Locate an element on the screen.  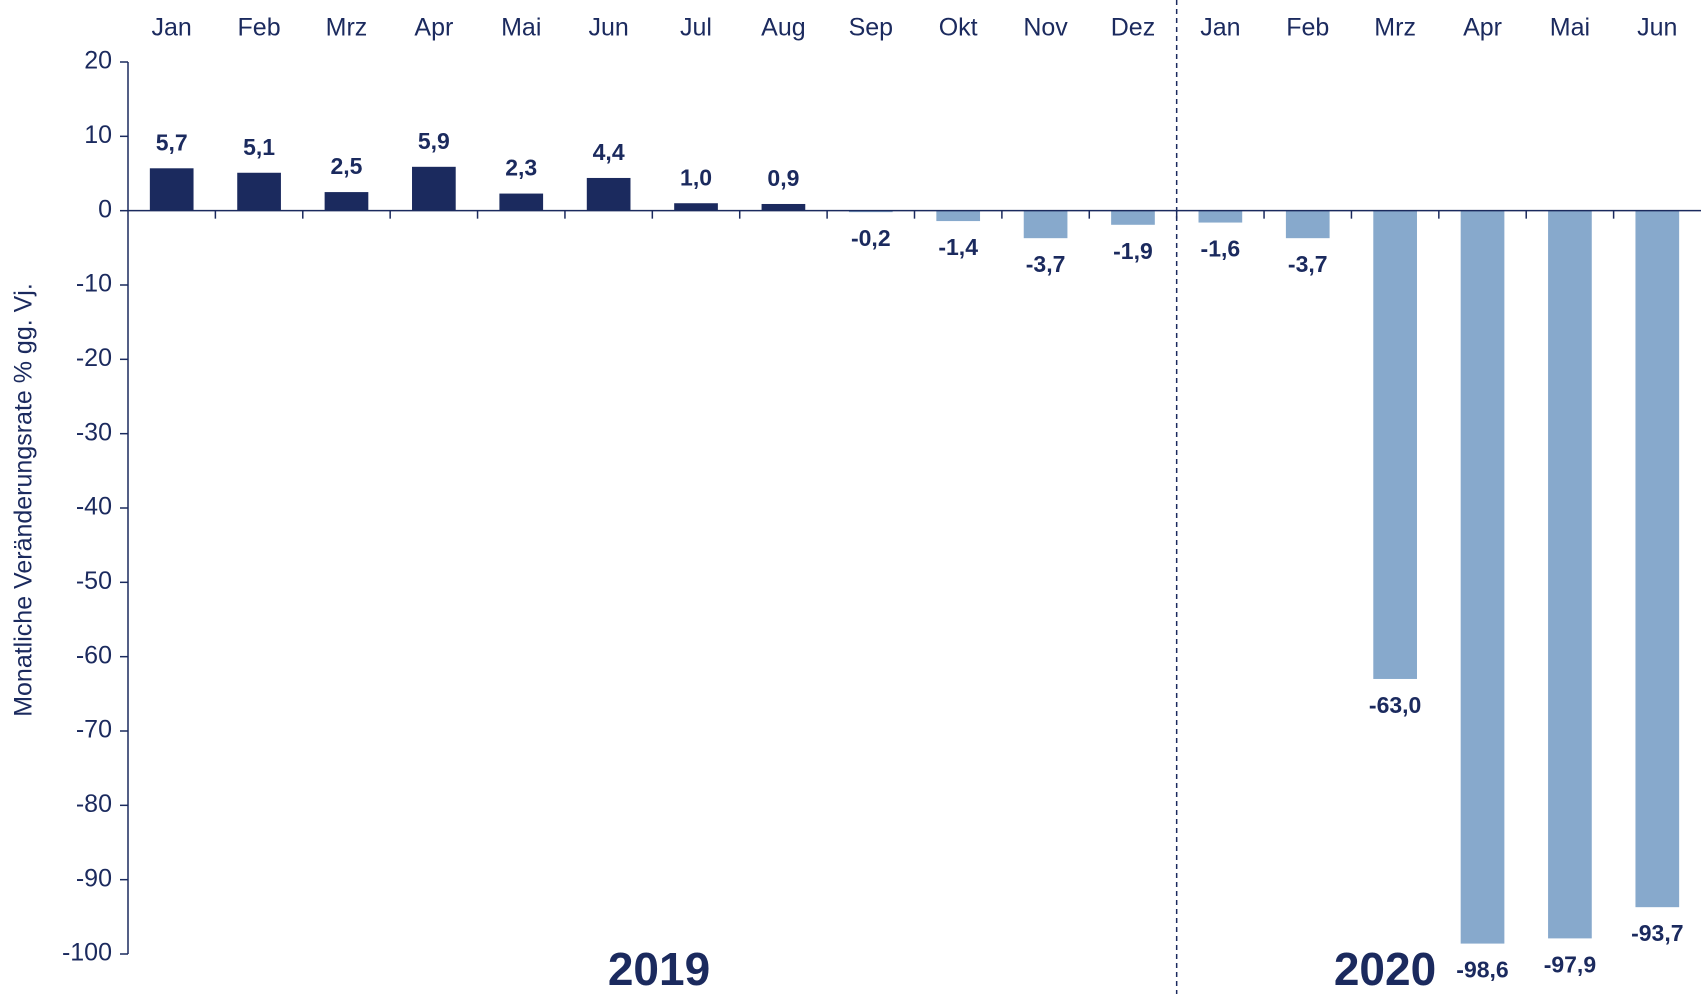
y-tick-label: -100 is located at coordinates (87, 953).